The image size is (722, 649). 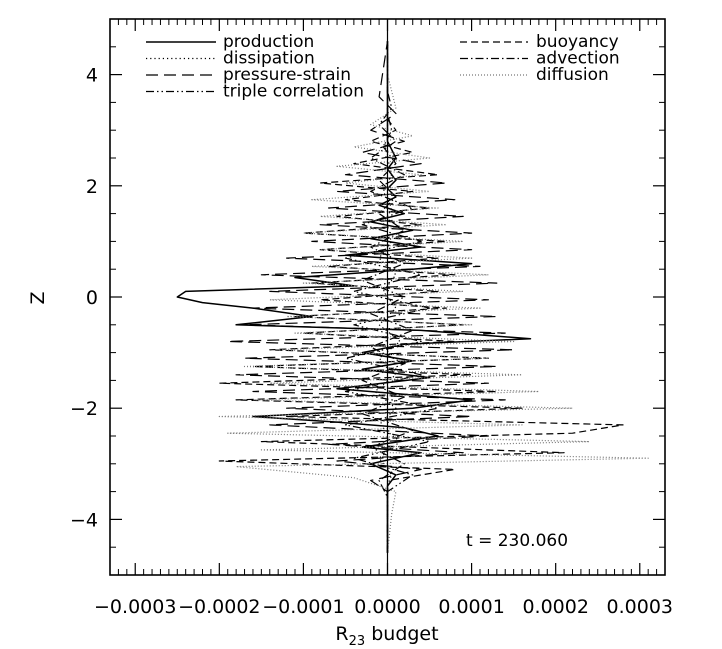 What do you see at coordinates (84, 409) in the screenshot?
I see `y-tick-label: −2` at bounding box center [84, 409].